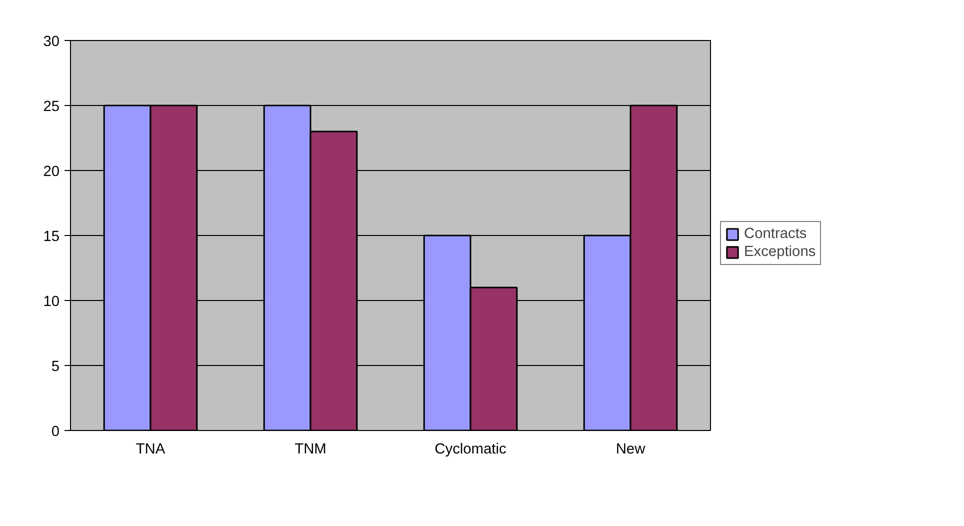 This screenshot has height=526, width=964. What do you see at coordinates (51, 237) in the screenshot?
I see `y-tick-label: 15` at bounding box center [51, 237].